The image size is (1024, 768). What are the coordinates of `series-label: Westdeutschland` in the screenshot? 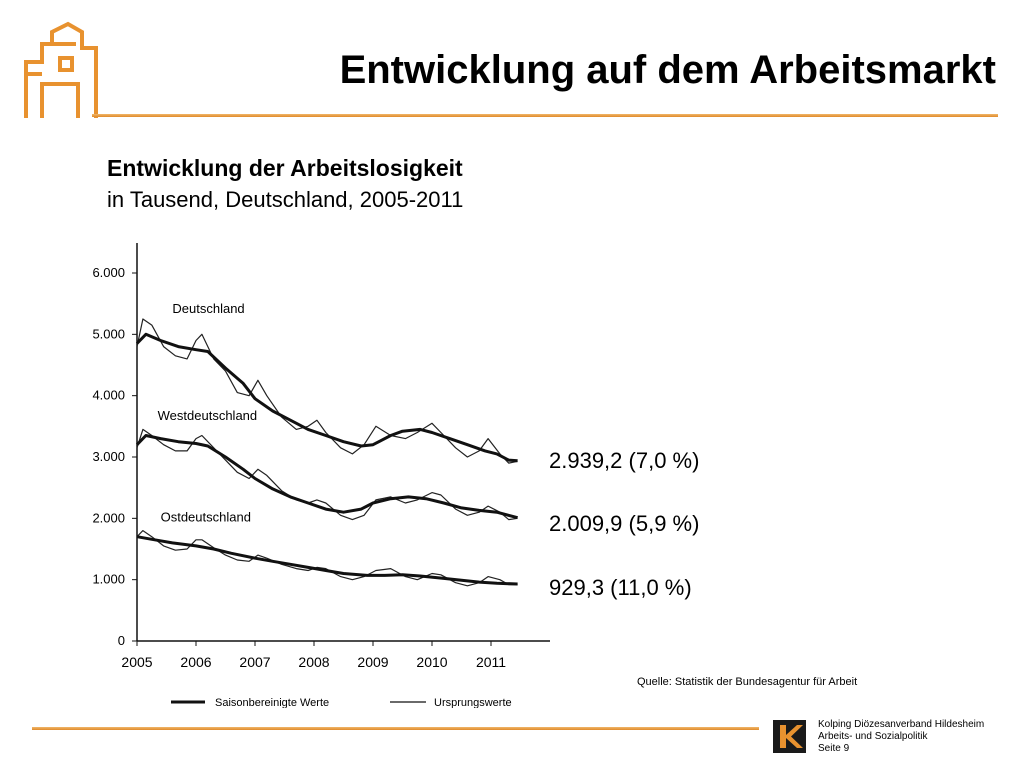 It's located at (208, 415).